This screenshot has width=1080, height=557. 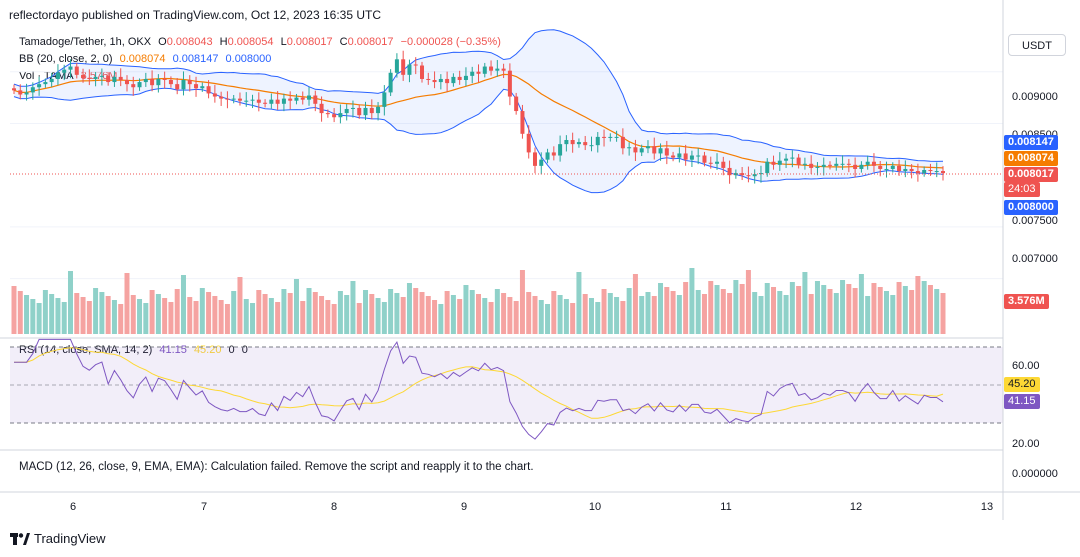 What do you see at coordinates (223, 42) in the screenshot?
I see `legend-high-label: H` at bounding box center [223, 42].